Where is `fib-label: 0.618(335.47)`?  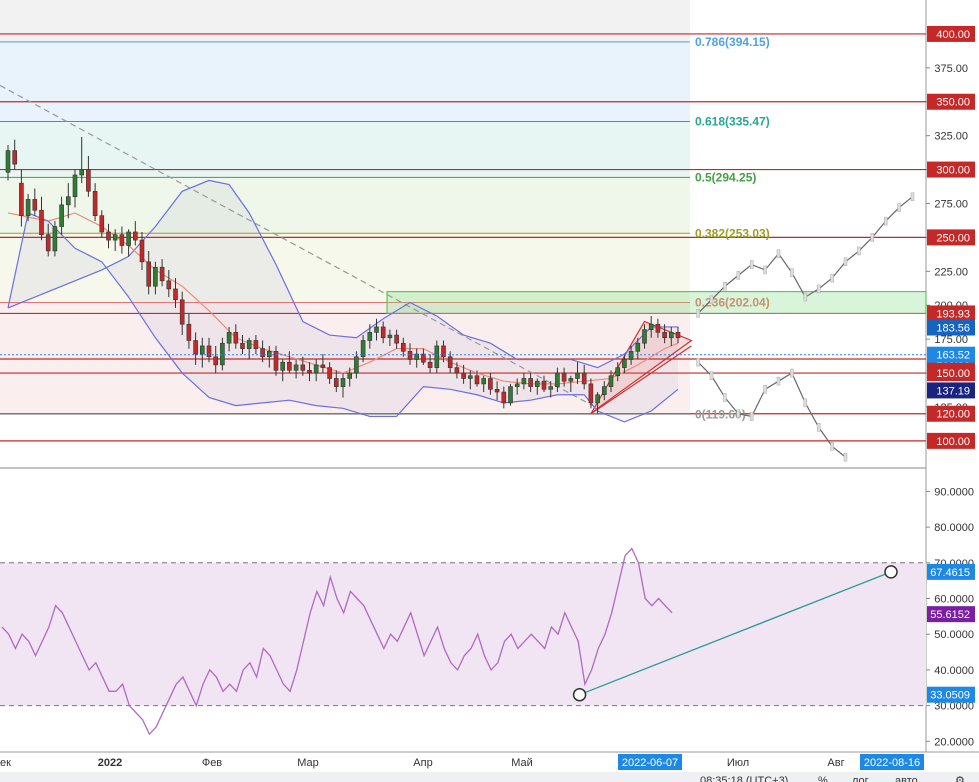
fib-label: 0.618(335.47) is located at coordinates (732, 121).